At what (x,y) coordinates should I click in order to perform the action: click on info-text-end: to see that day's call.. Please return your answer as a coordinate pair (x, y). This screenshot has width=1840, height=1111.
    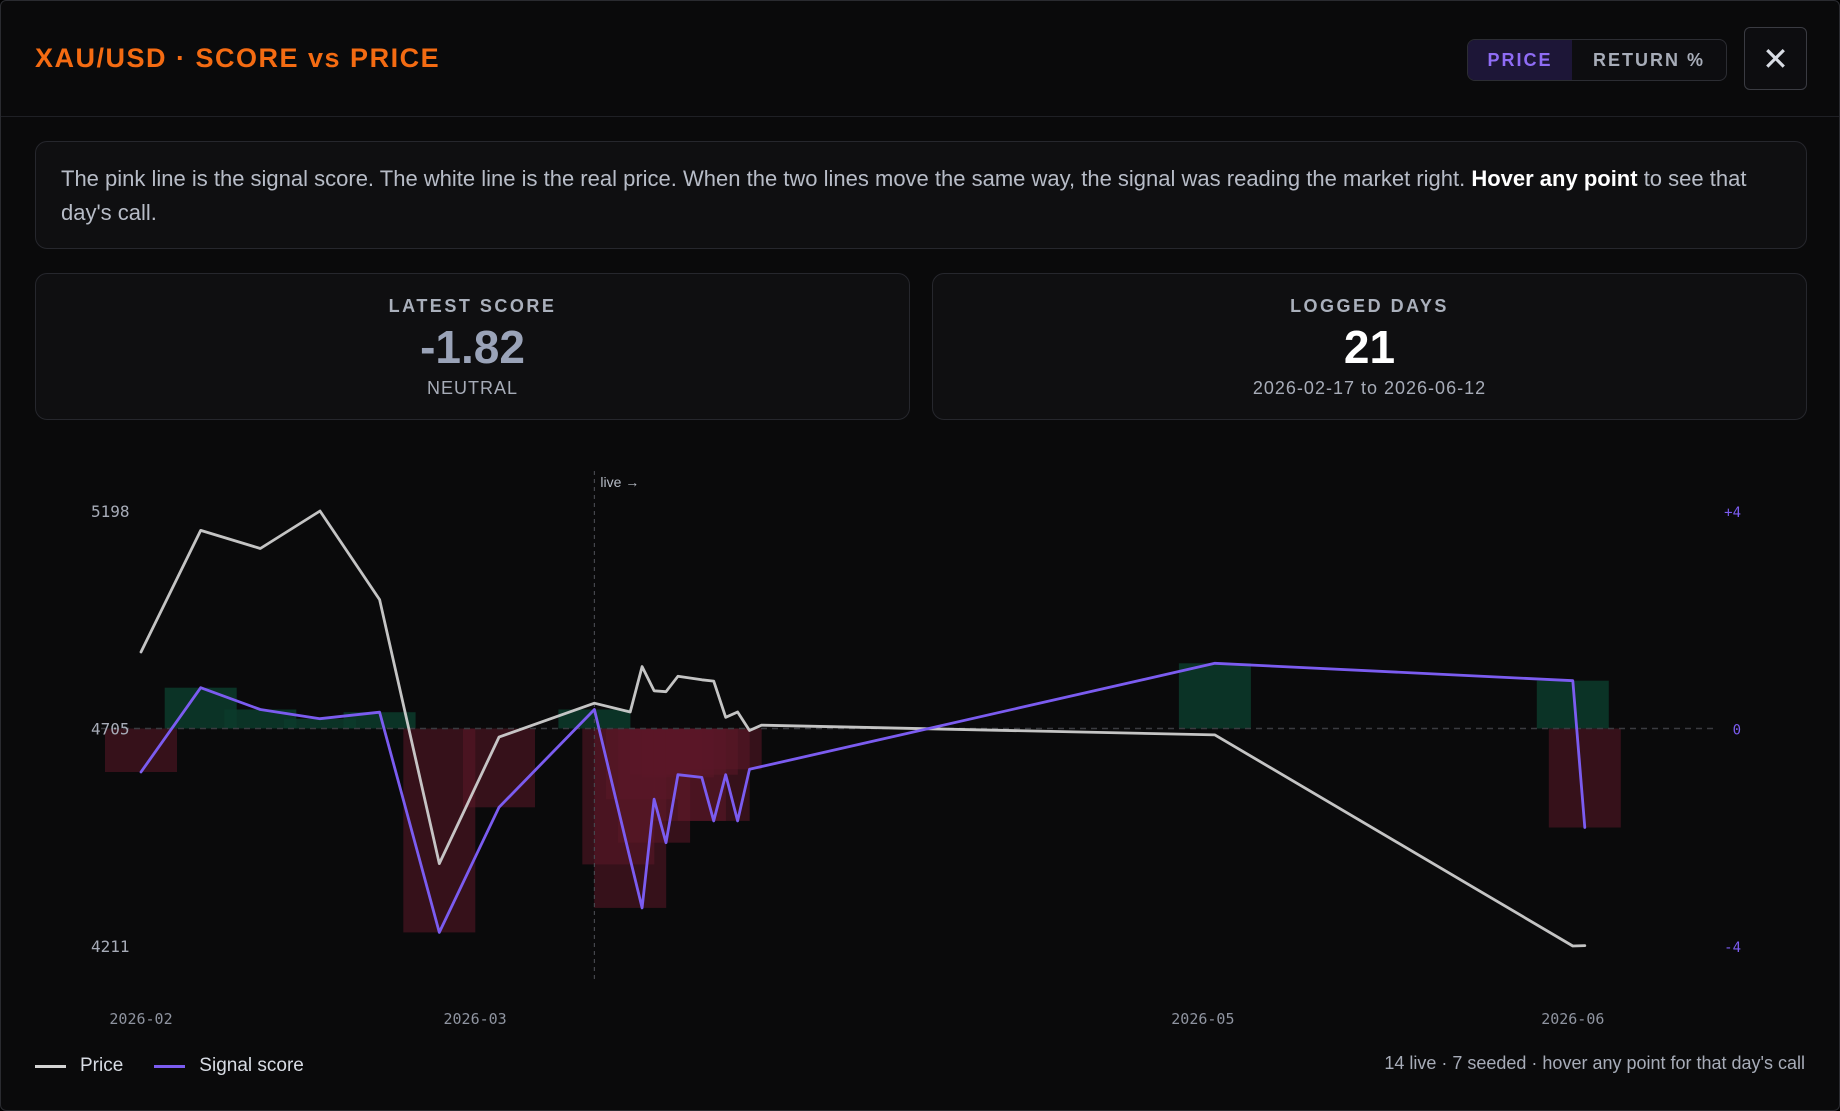
    Looking at the image, I should click on (904, 195).